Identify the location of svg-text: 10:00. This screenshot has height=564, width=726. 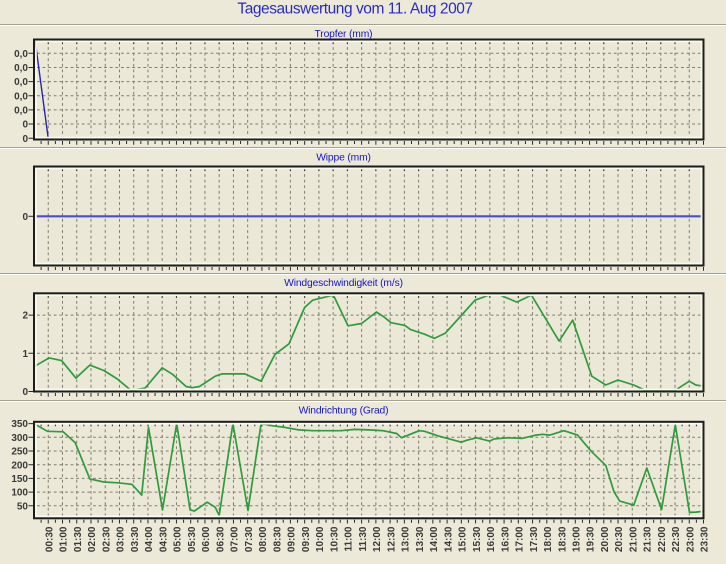
(320, 539).